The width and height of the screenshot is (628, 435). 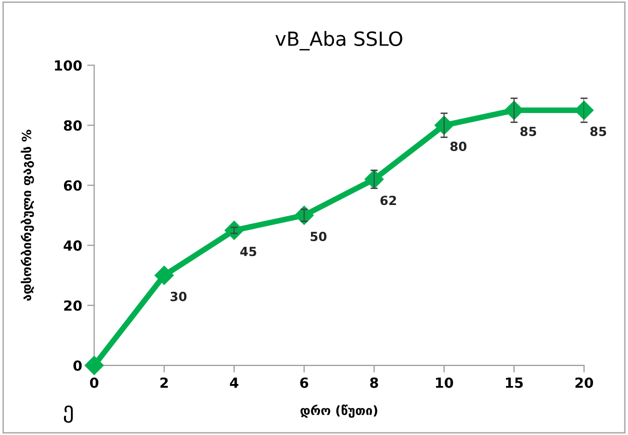 What do you see at coordinates (248, 251) in the screenshot?
I see `data-label: 45` at bounding box center [248, 251].